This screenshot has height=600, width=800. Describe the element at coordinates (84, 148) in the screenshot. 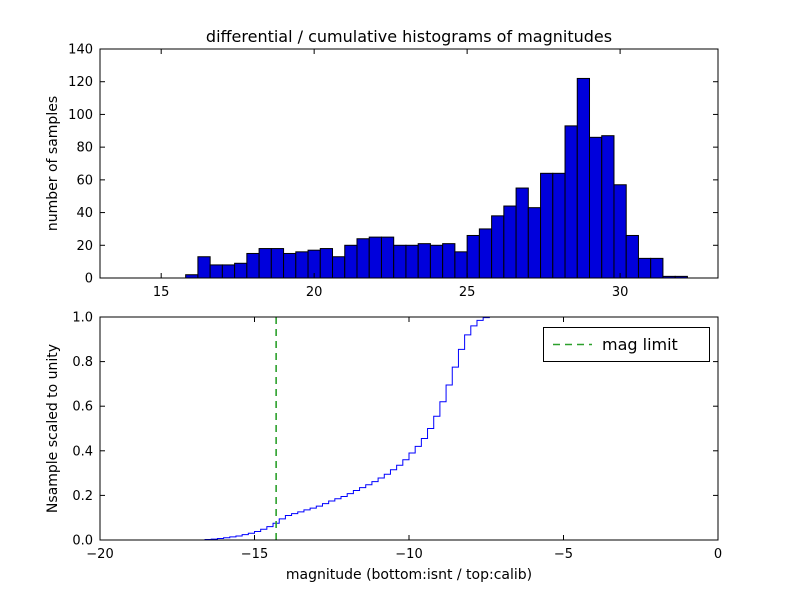

I see `svg-text: 80` at that location.